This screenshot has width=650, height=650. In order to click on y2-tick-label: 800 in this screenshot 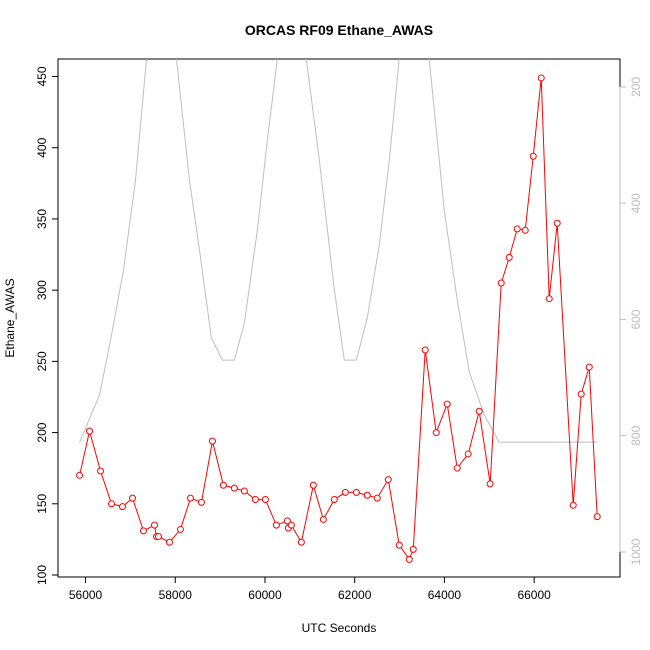, I will do `click(636, 435)`.